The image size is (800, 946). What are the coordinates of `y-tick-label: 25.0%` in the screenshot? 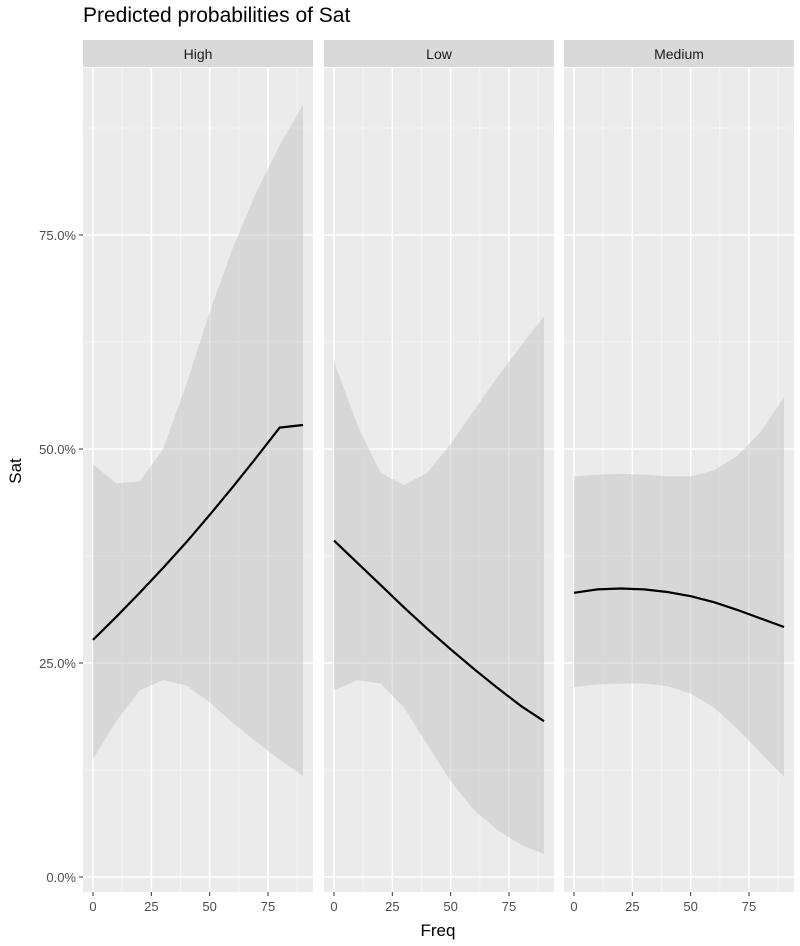 It's located at (57, 663).